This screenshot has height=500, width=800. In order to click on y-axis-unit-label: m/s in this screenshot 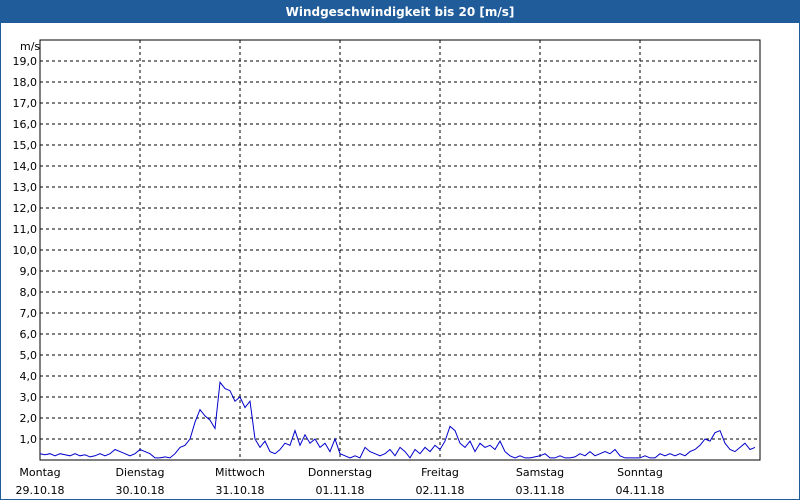, I will do `click(30, 46)`.